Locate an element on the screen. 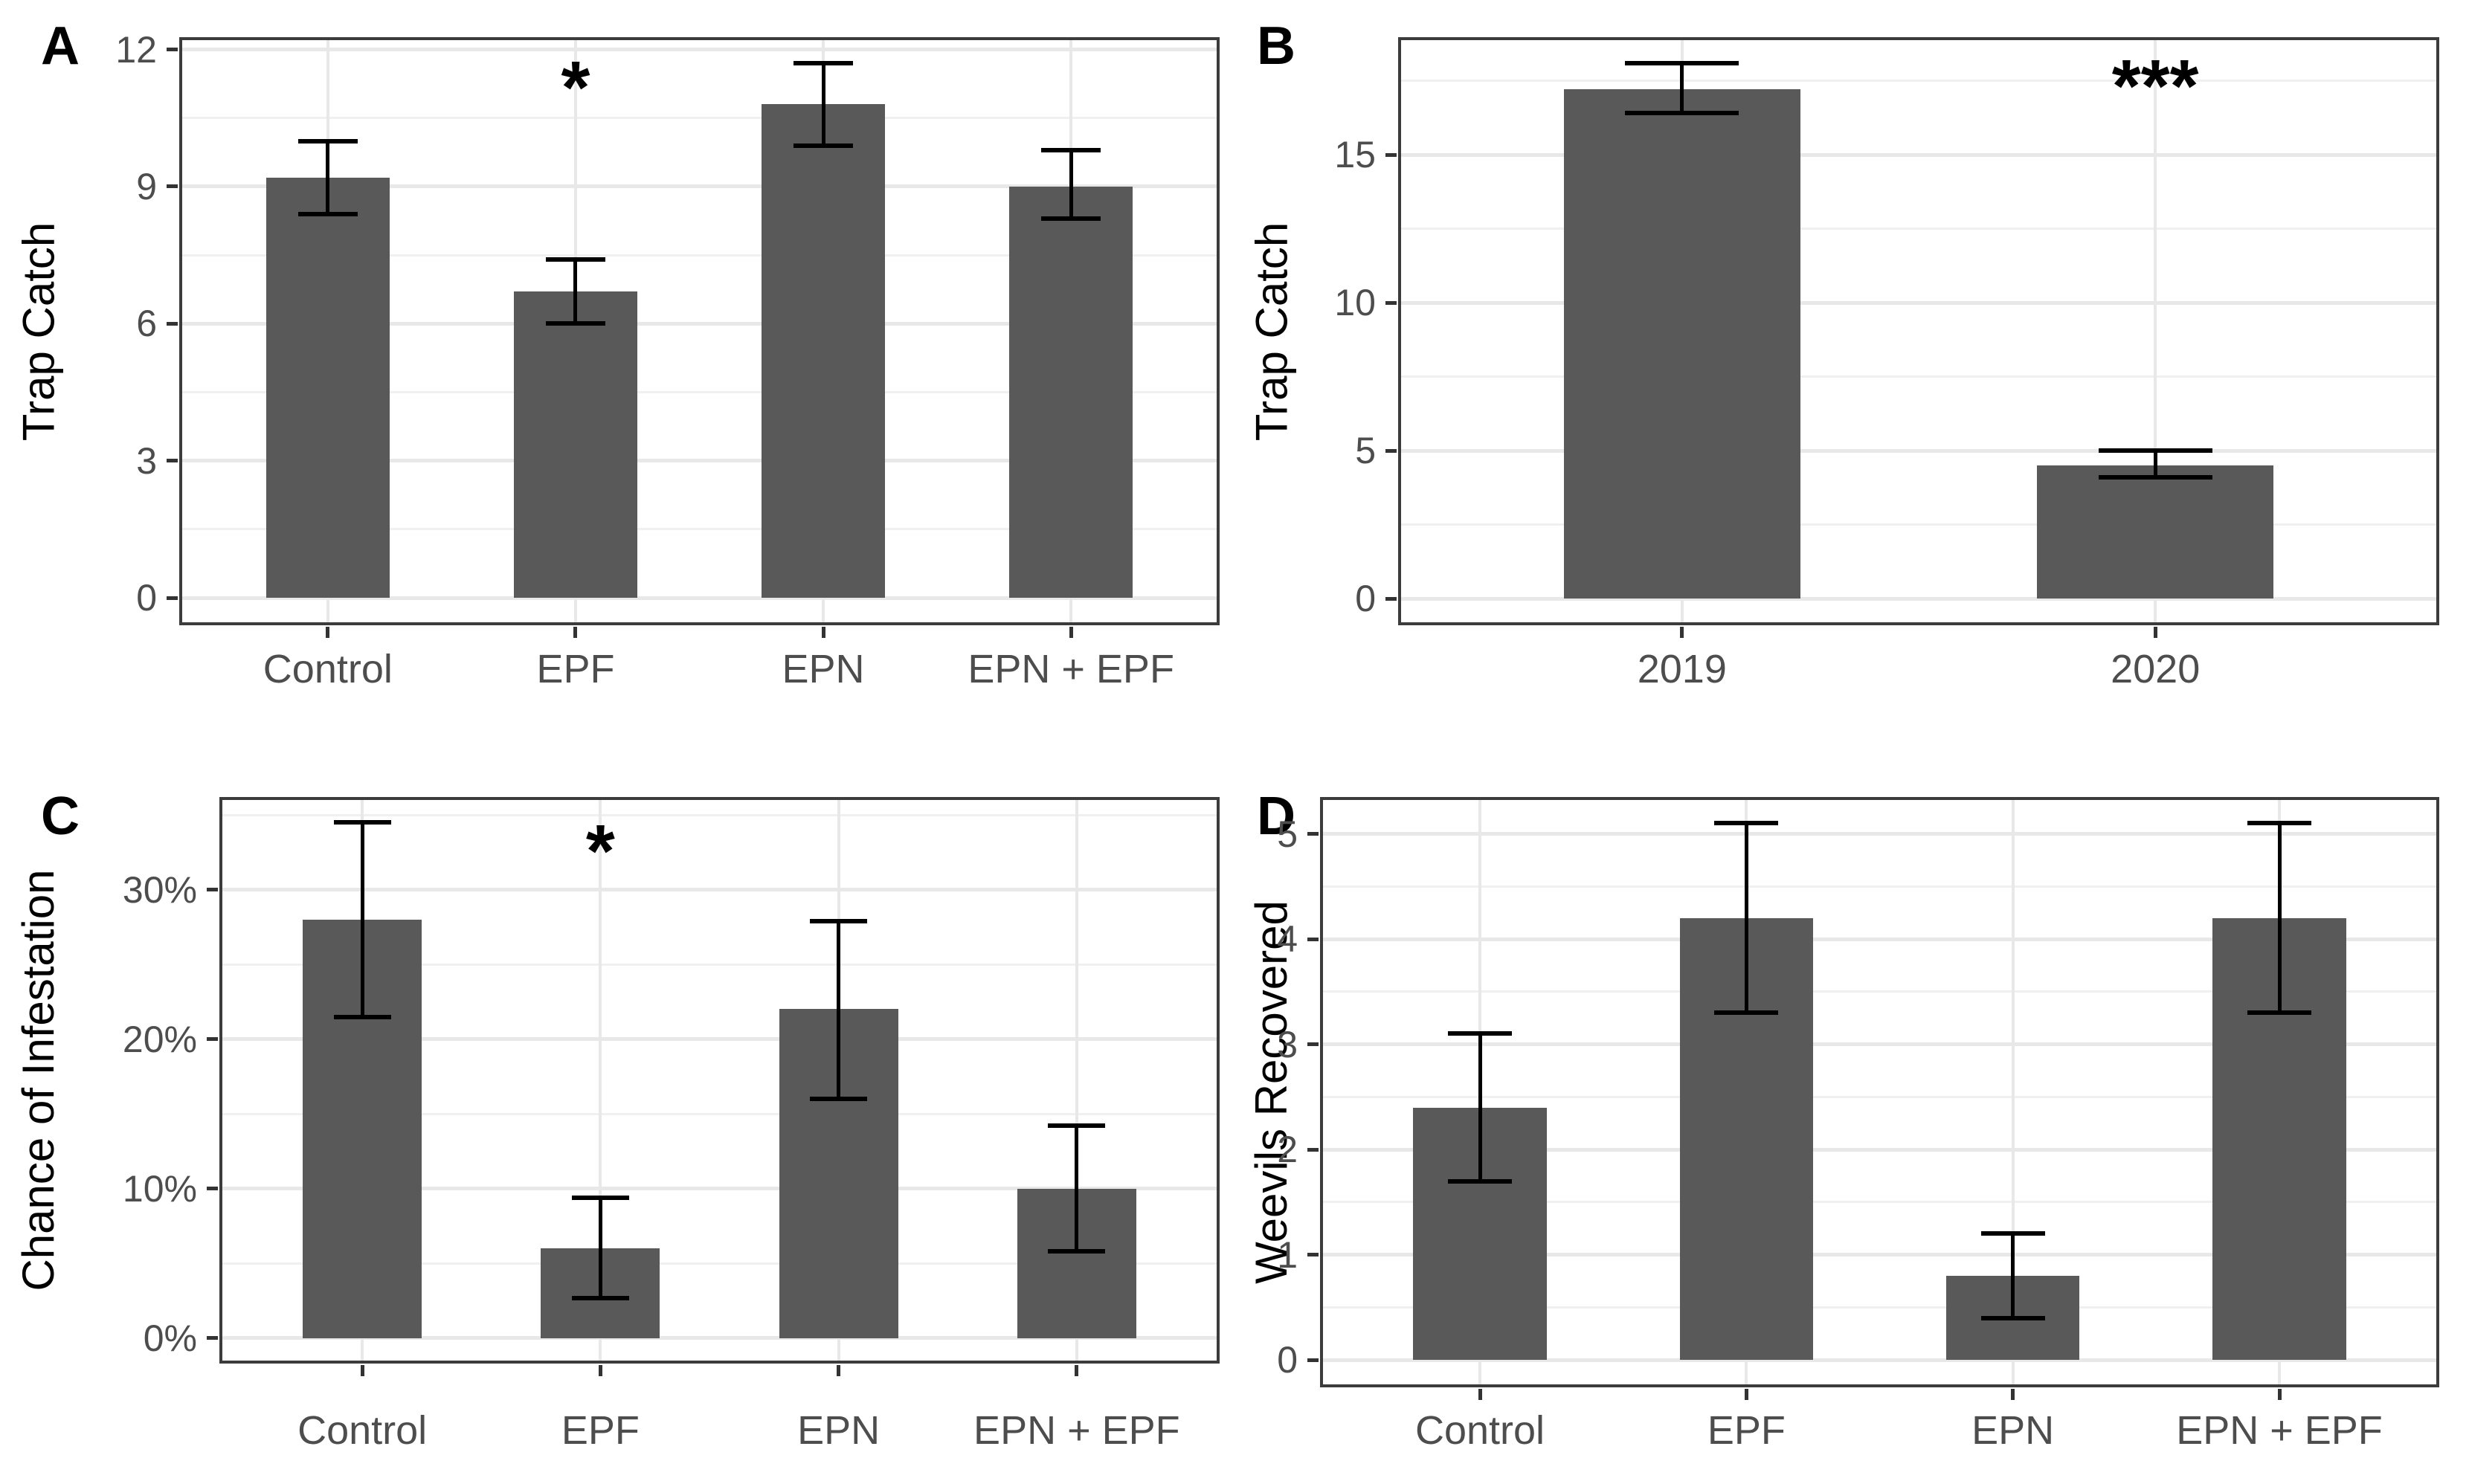 This screenshot has height=1484, width=2469. error-bar-line-2019-b is located at coordinates (1682, 88).